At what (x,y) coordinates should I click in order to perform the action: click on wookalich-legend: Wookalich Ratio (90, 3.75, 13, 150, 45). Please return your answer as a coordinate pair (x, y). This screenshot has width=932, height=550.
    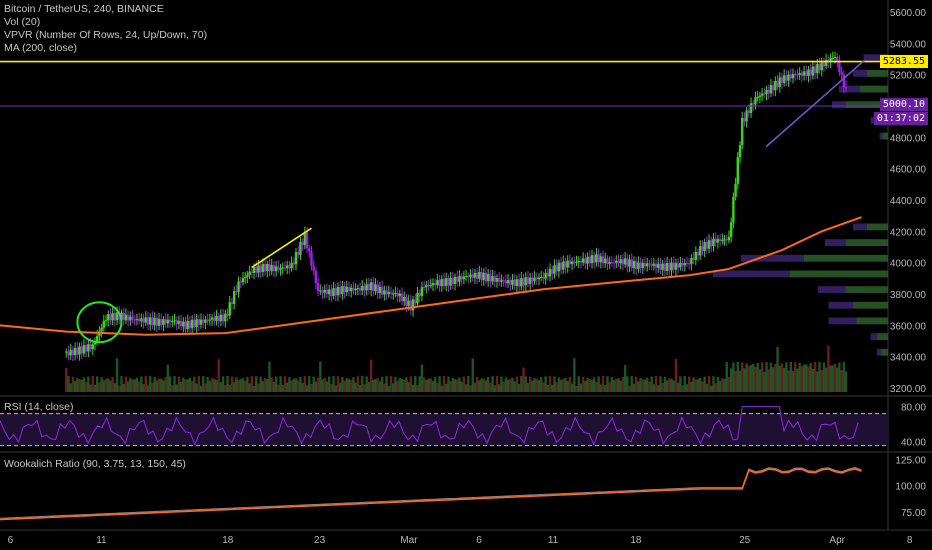
    Looking at the image, I should click on (95, 464).